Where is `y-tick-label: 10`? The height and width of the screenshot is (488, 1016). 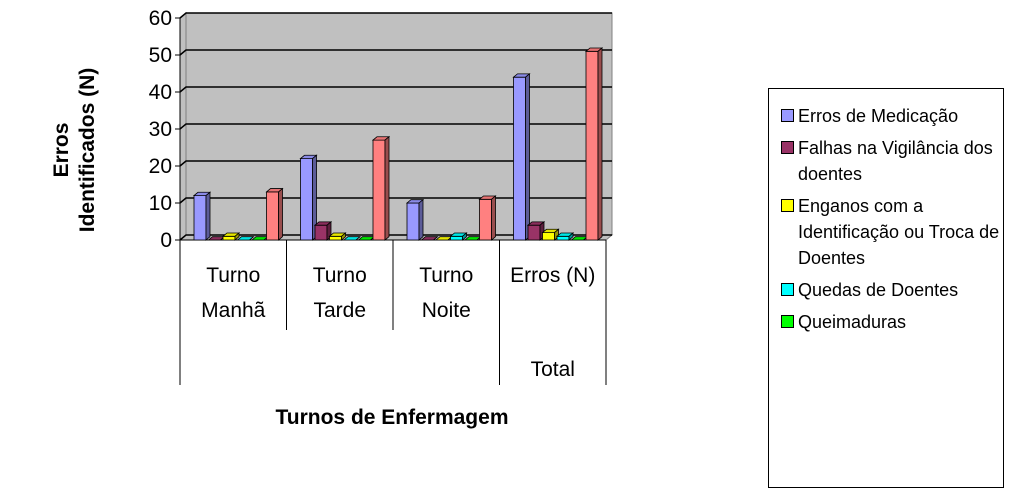
y-tick-label: 10 is located at coordinates (160, 203).